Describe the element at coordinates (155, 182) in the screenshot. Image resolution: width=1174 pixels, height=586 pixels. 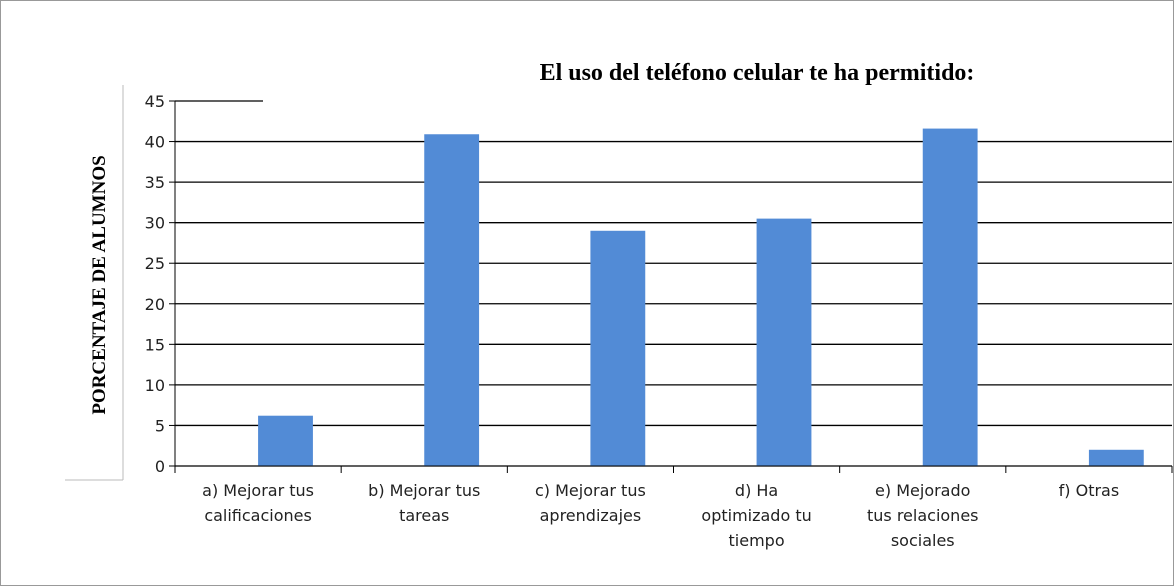
I see `y-tick-label: 35` at that location.